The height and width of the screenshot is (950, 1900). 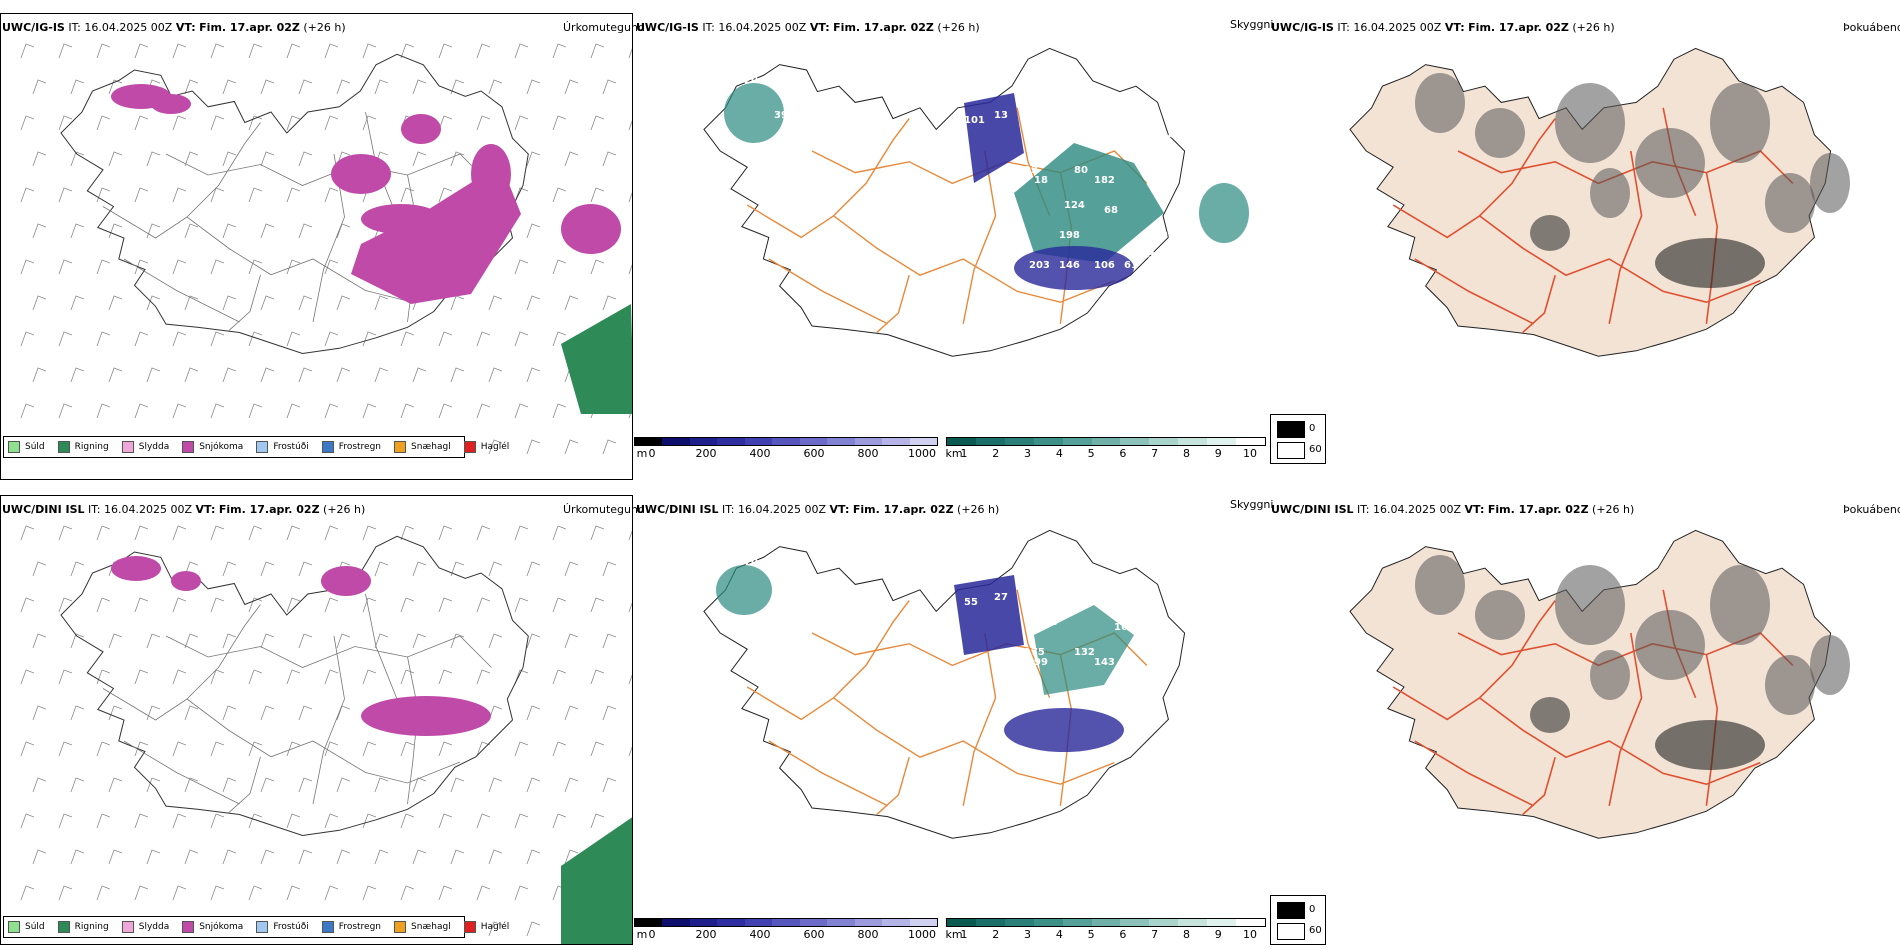 I want to click on fog-legend-row2: 0 60, so click(x=1298, y=920).